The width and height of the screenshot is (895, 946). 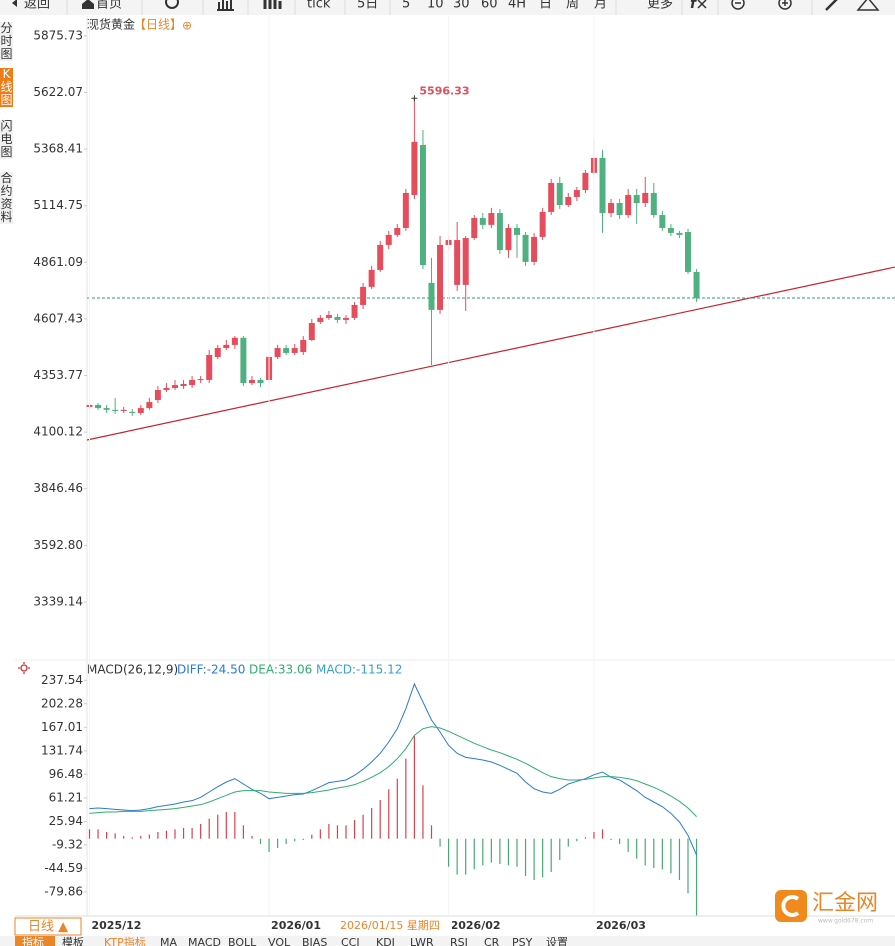 What do you see at coordinates (660, 6) in the screenshot?
I see `toolbar-item: 更多` at bounding box center [660, 6].